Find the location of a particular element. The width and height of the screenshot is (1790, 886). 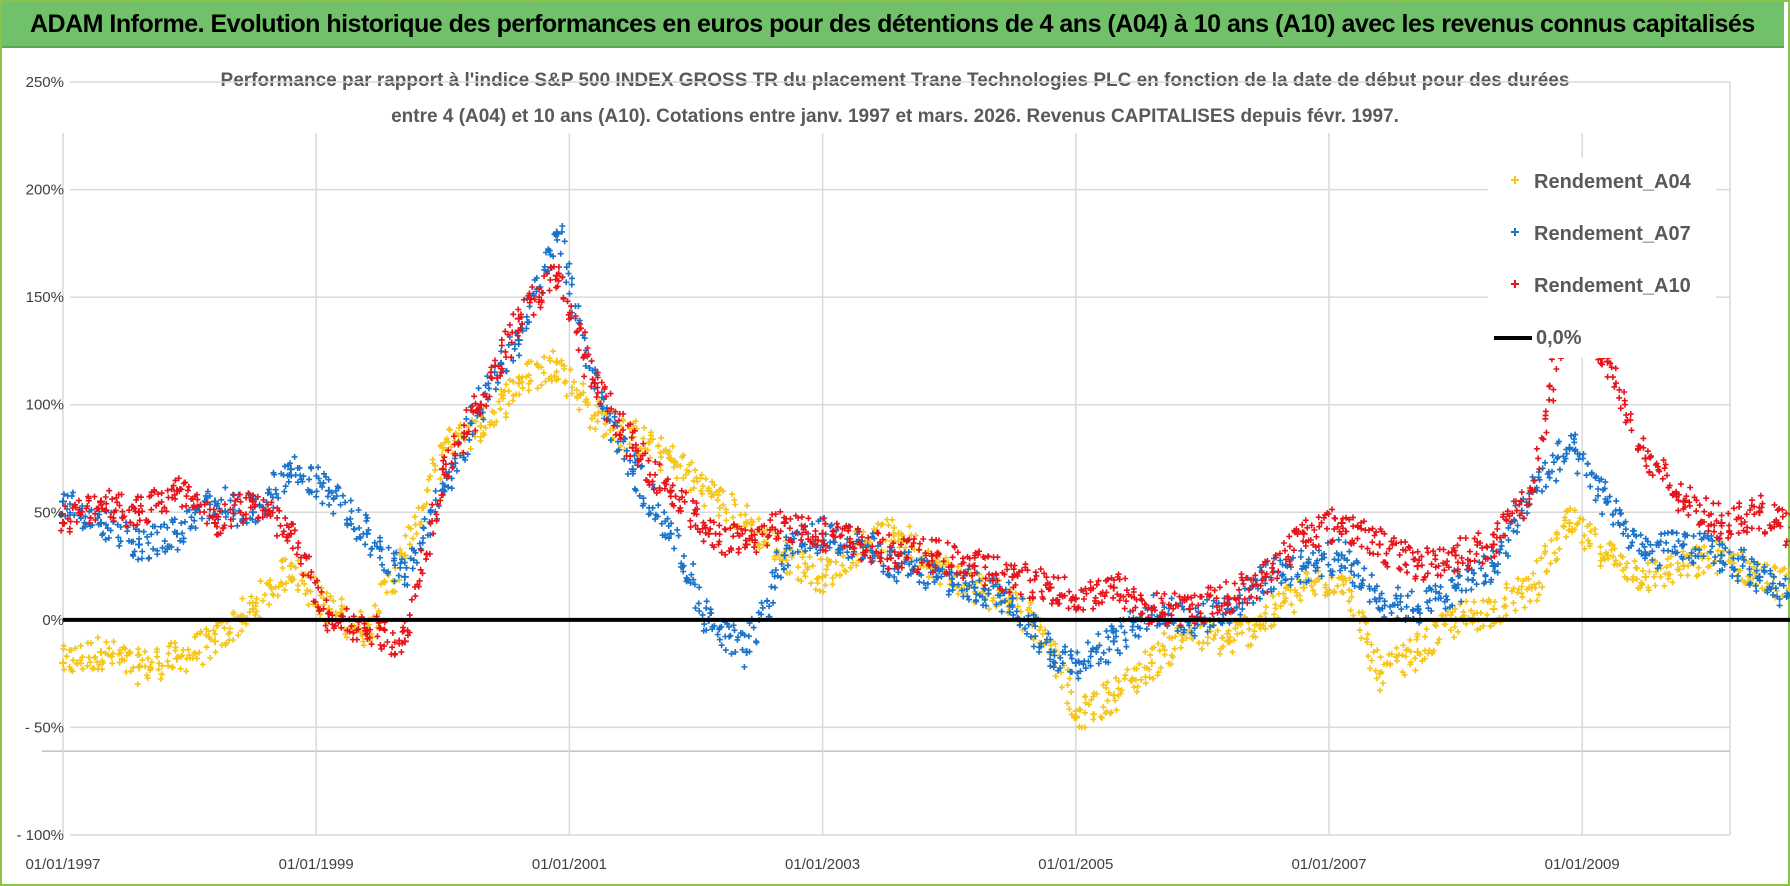

y-tick-label: 100% is located at coordinates (45, 405).